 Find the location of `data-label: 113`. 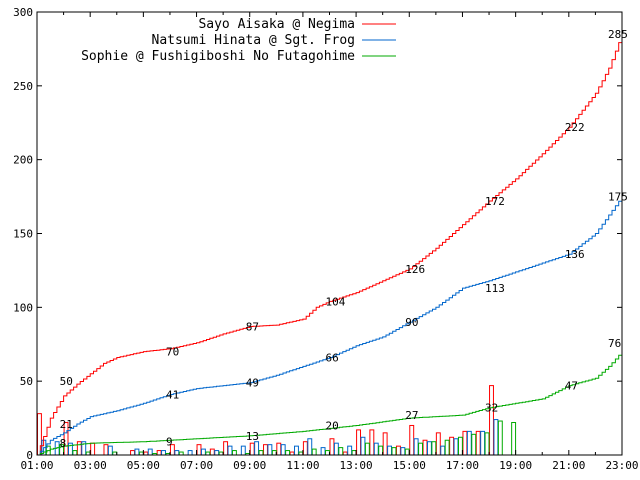

data-label: 113 is located at coordinates (495, 288).